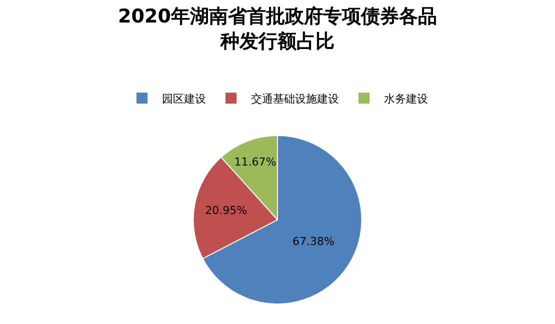  Describe the element at coordinates (255, 161) in the screenshot. I see `data-label: 11.67%` at that location.